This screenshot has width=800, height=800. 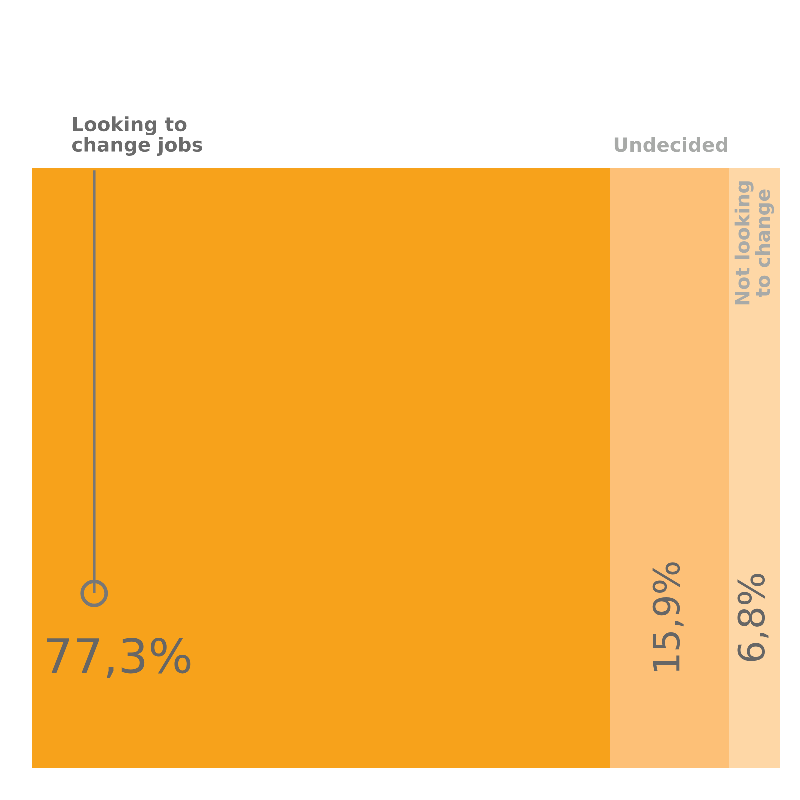 I want to click on series-label: Looking to change jobs, so click(x=137, y=136).